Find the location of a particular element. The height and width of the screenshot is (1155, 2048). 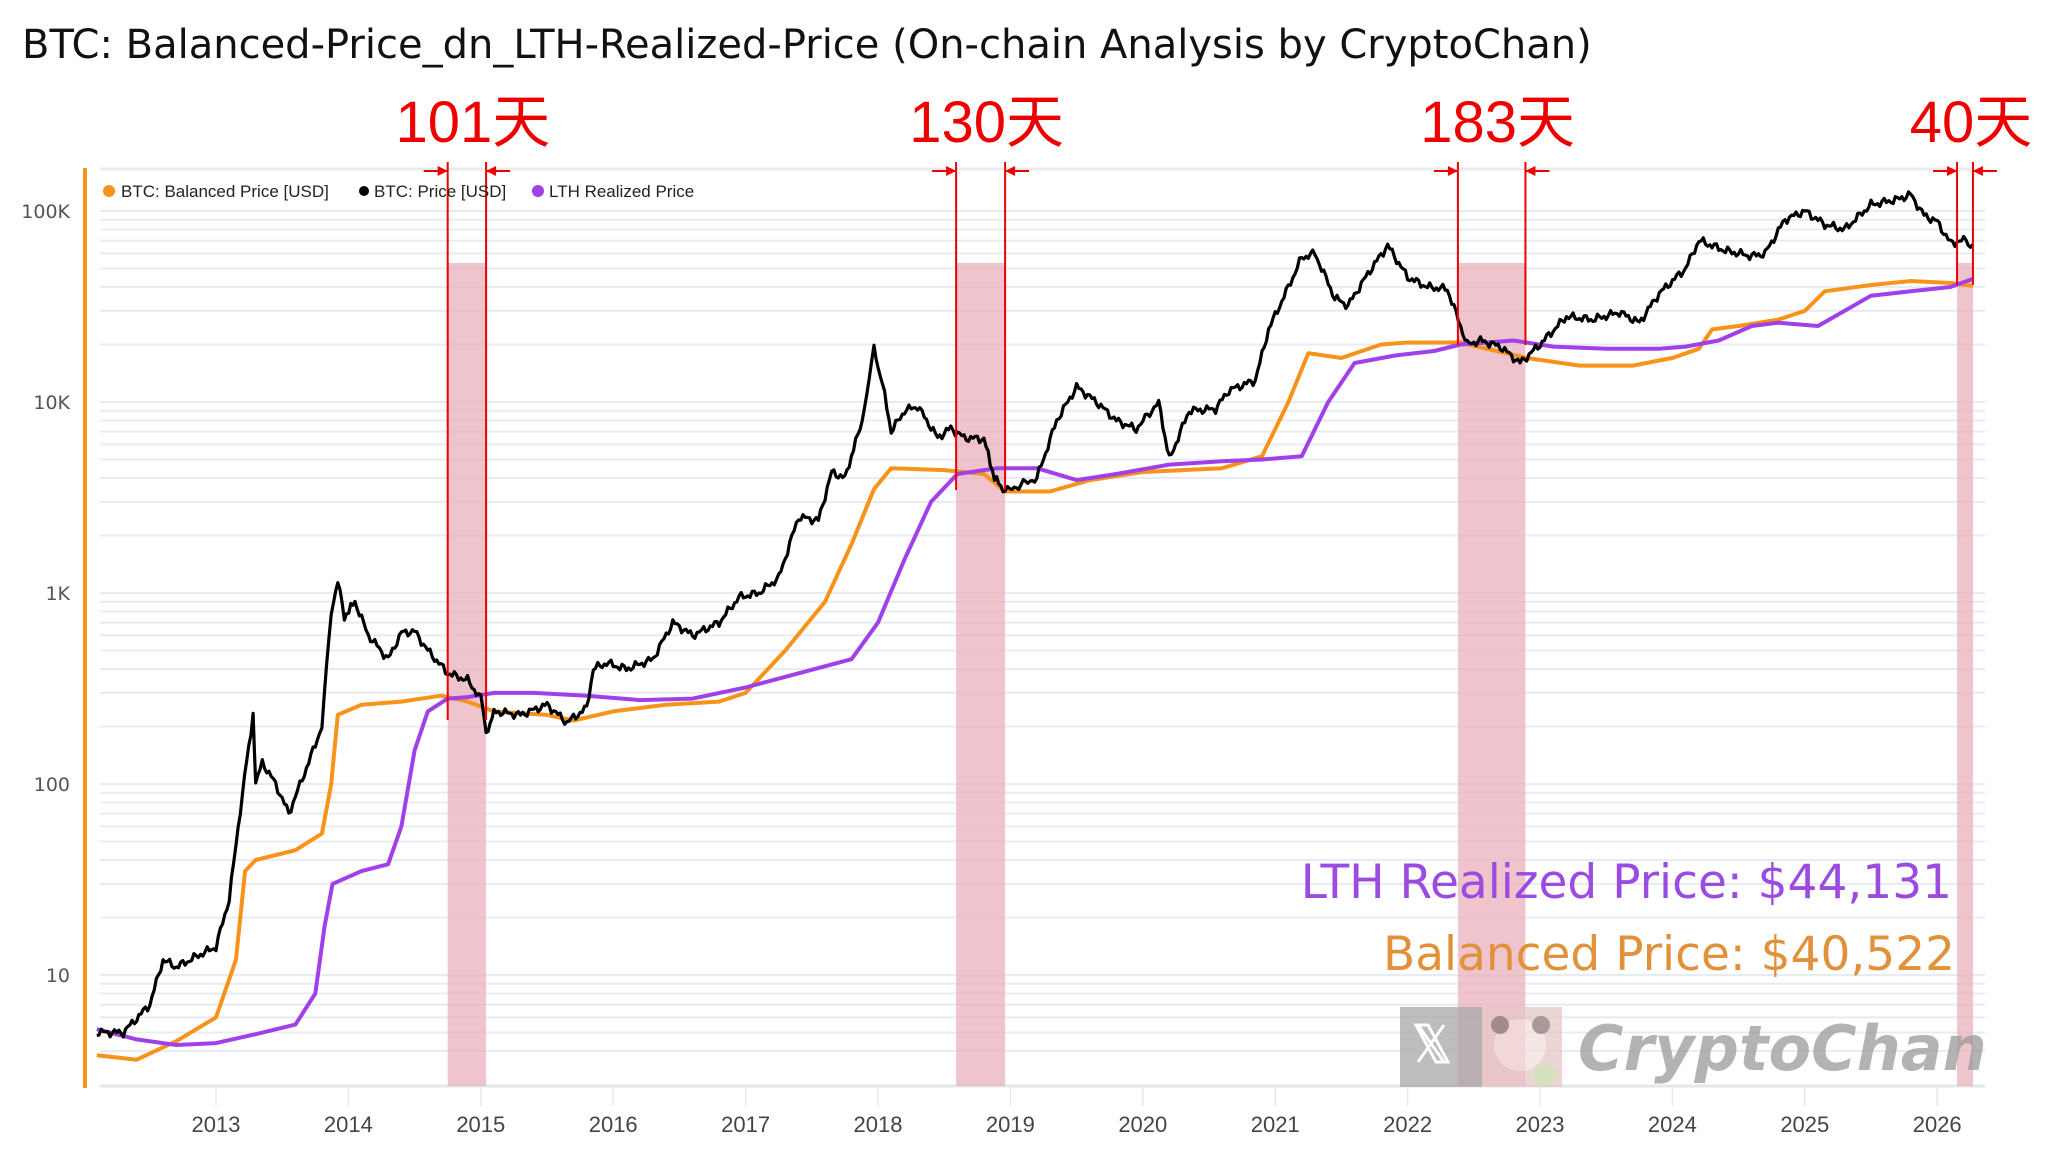

x-tick-label: 2019 is located at coordinates (1010, 1124).